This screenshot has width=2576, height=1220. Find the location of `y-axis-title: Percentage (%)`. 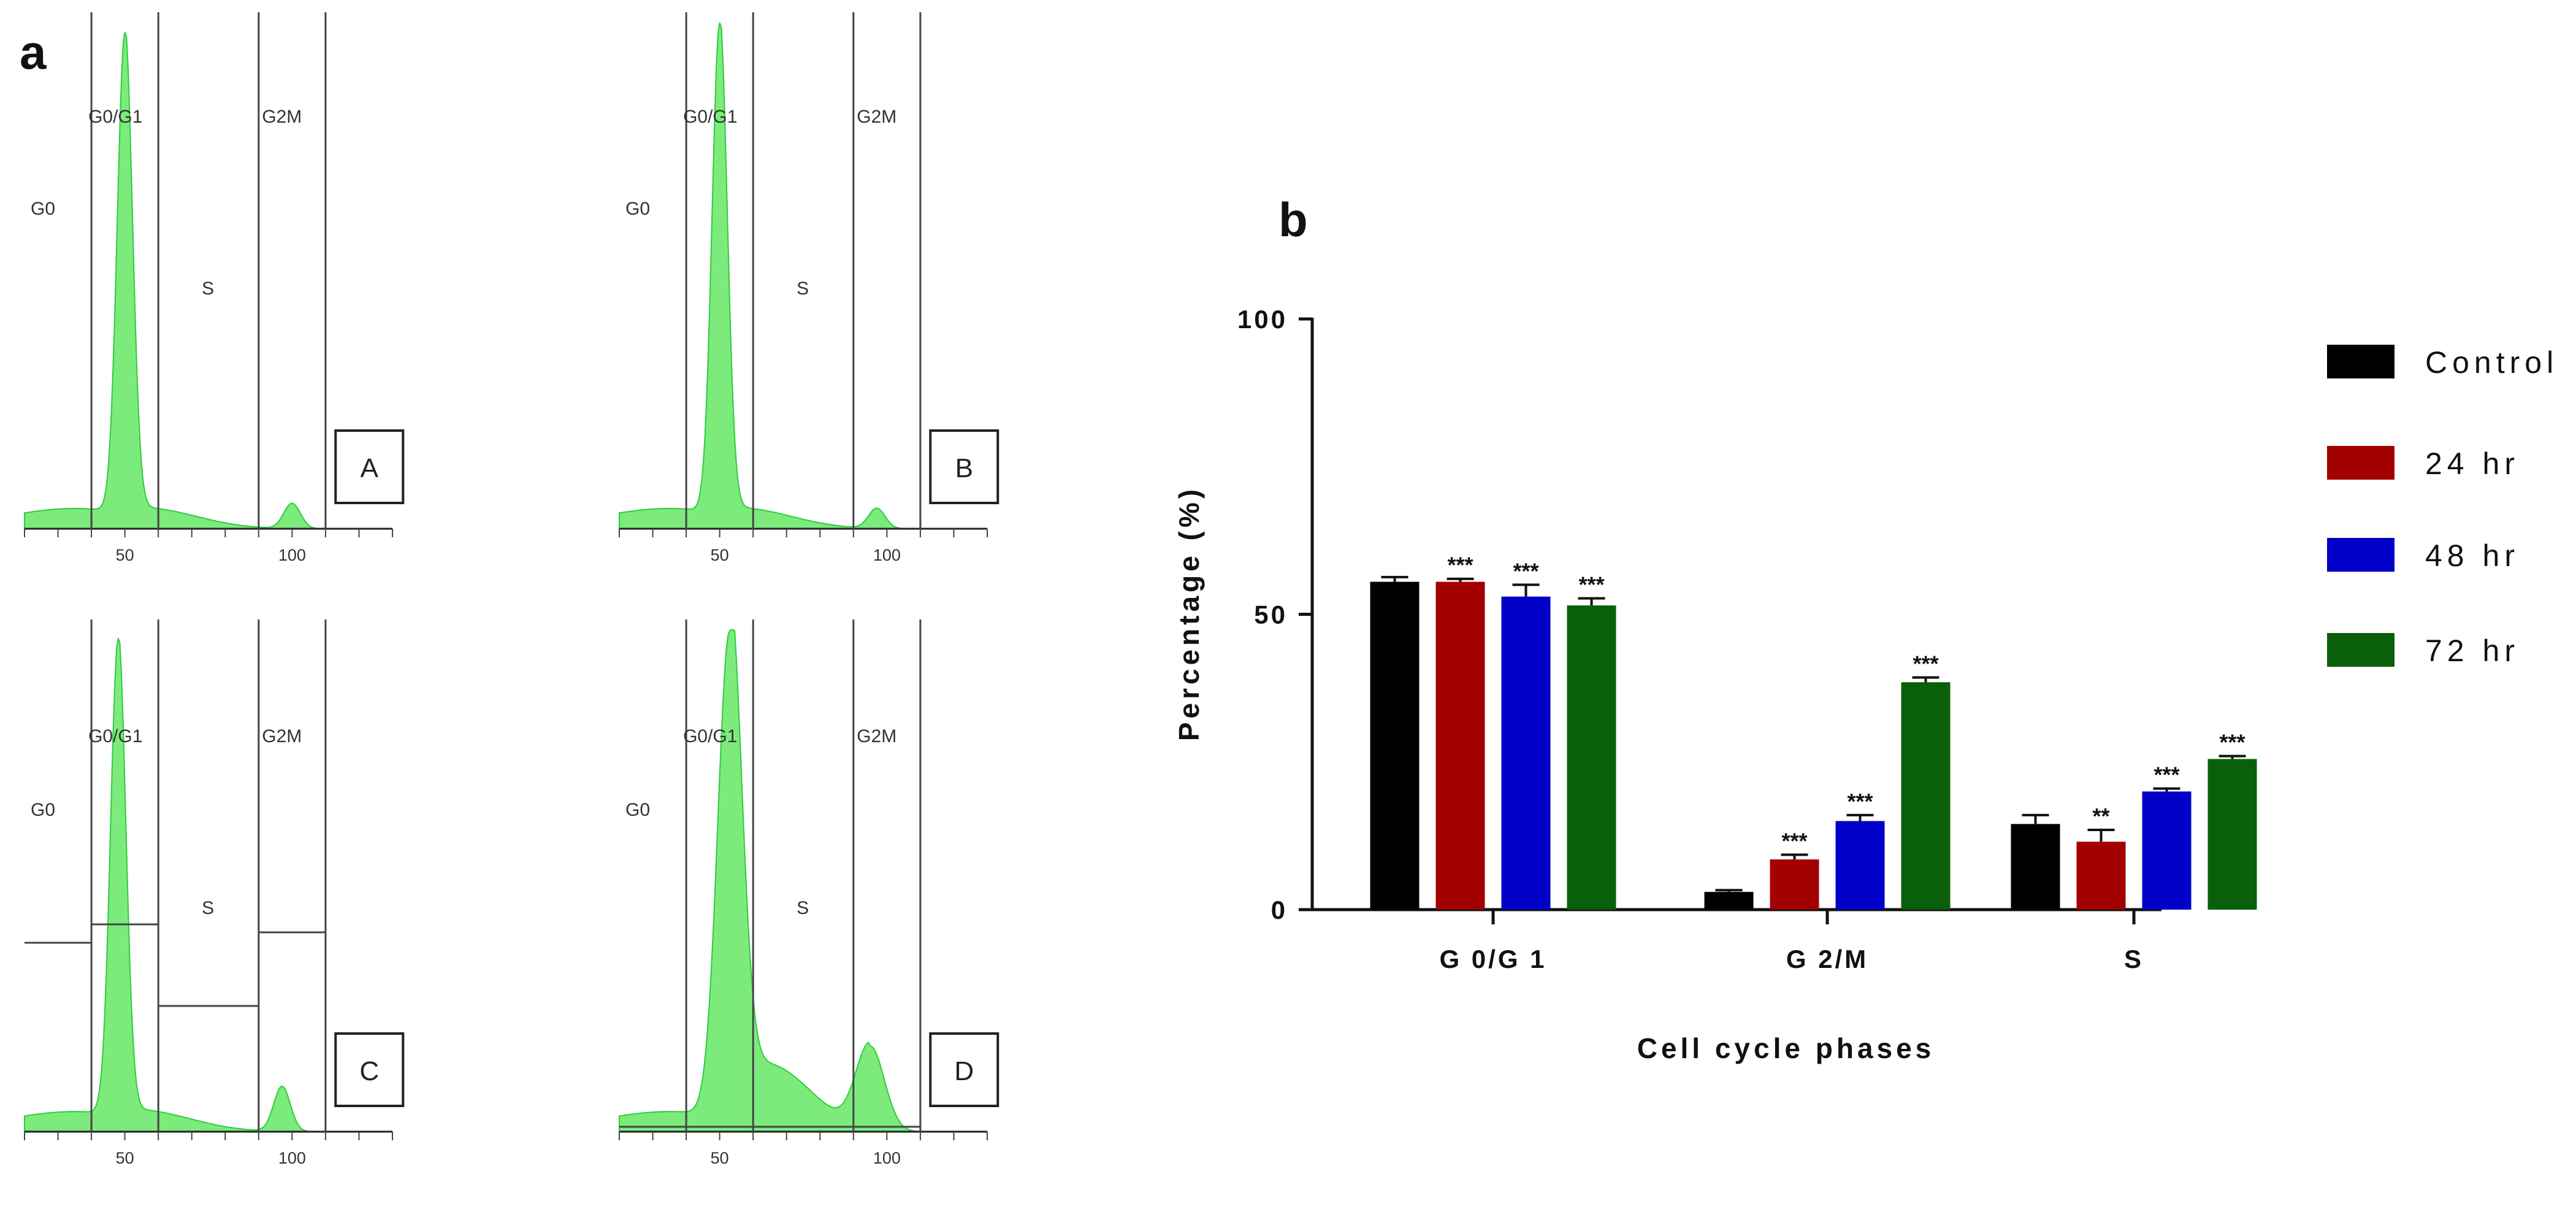

y-axis-title: Percentage (%) is located at coordinates (1189, 613).